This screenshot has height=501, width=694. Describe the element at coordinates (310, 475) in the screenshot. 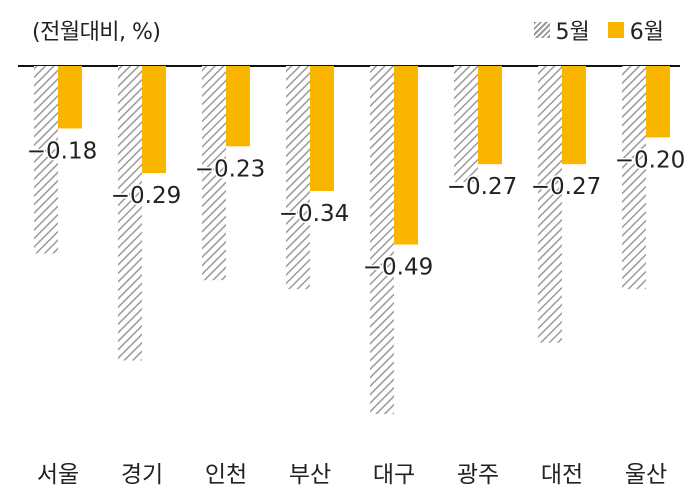

I see `category-label-3: 부산` at that location.